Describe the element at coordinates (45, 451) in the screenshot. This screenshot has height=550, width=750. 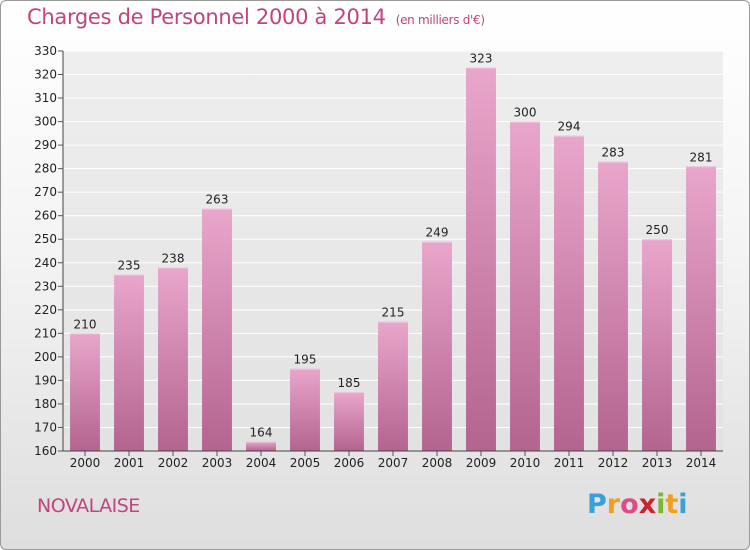
I see `y-tick-label: 160` at that location.